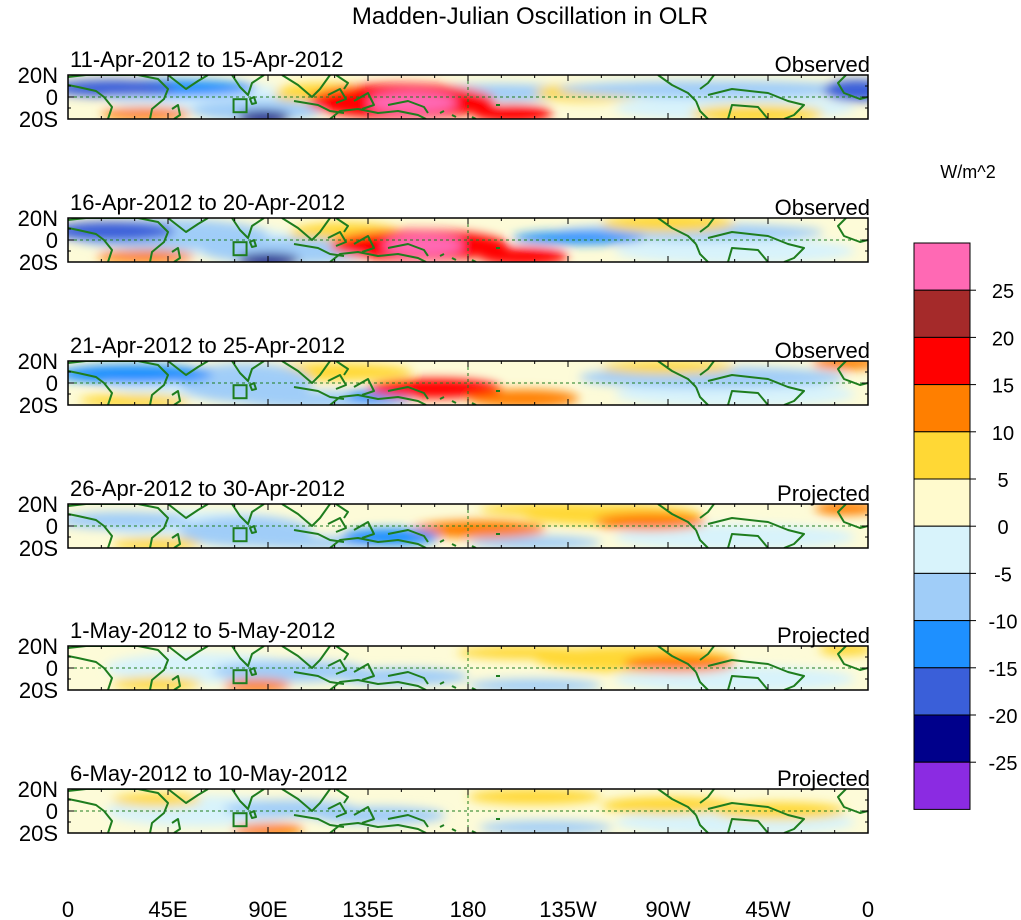 The height and width of the screenshot is (920, 1021). I want to click on colorbar-label: 0, so click(1002, 528).